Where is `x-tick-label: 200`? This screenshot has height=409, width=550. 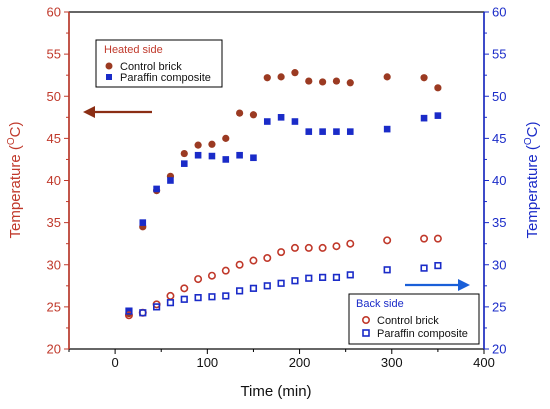
x-tick-label: 200 is located at coordinates (300, 362).